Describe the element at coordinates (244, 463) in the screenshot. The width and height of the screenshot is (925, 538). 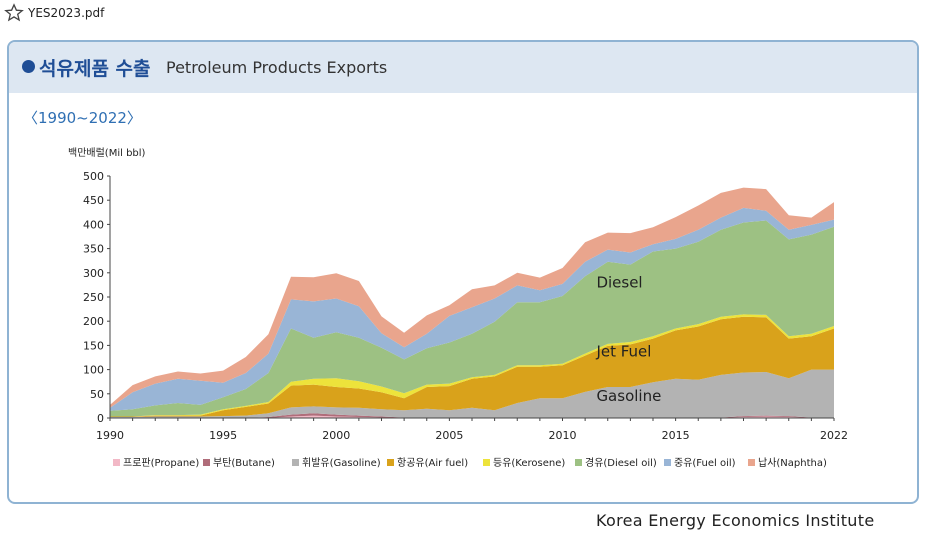
I see `legend-label: 부탄(Butane)` at that location.